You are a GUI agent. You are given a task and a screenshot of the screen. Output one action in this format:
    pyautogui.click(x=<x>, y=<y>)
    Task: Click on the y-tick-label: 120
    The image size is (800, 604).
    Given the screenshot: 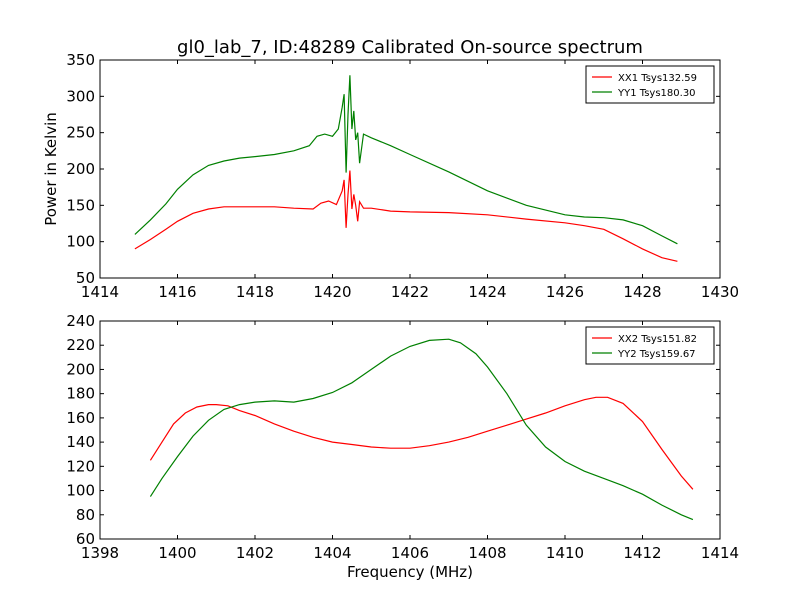 What is the action you would take?
    pyautogui.click(x=80, y=466)
    